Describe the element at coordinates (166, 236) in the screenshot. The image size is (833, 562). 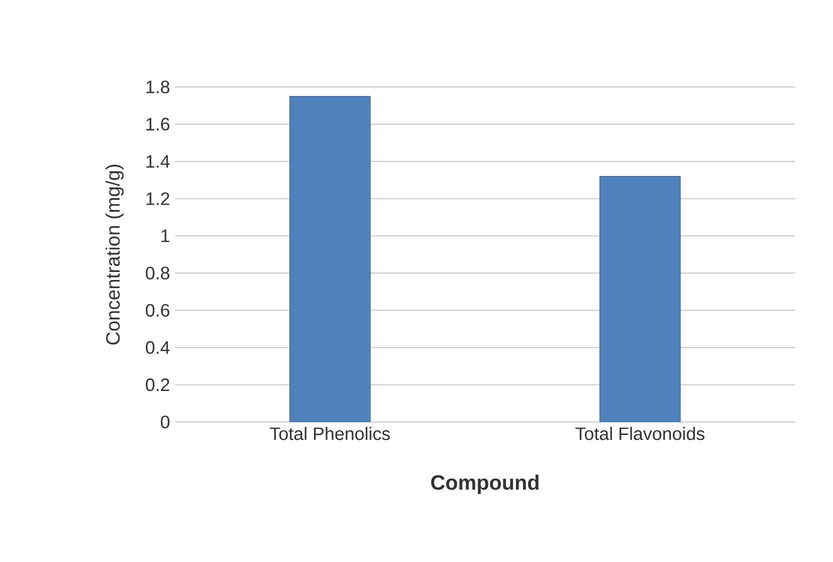
I see `y-tick-label: 1` at that location.